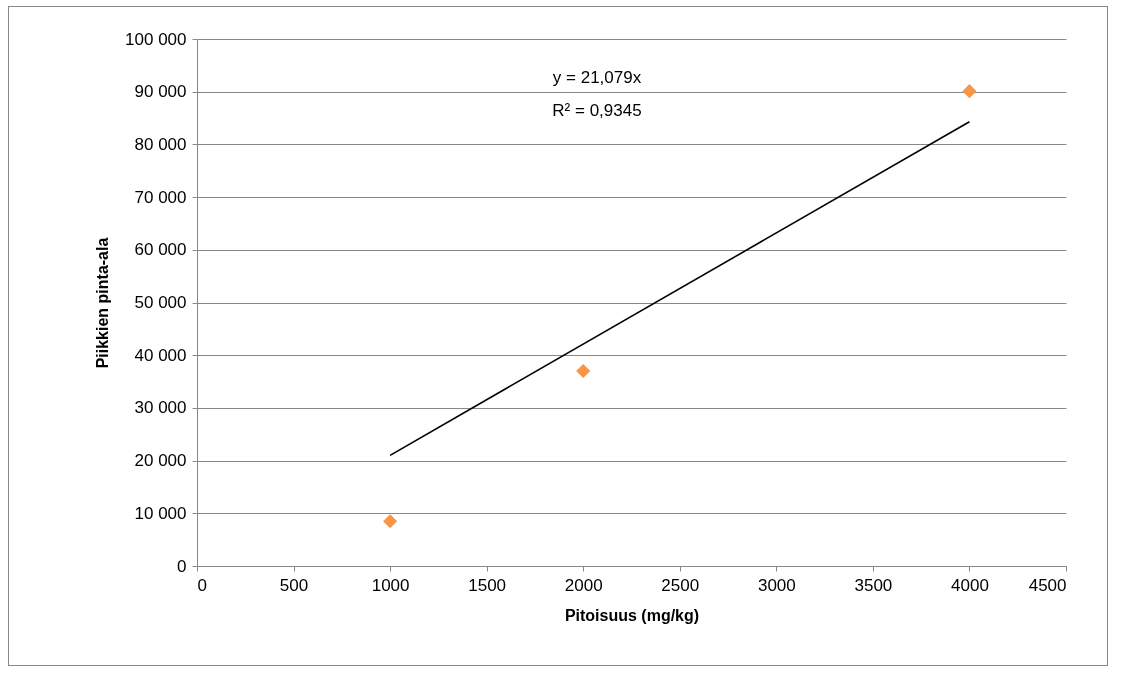 This screenshot has width=1121, height=681. I want to click on y-tick-label: 70 000, so click(160, 197).